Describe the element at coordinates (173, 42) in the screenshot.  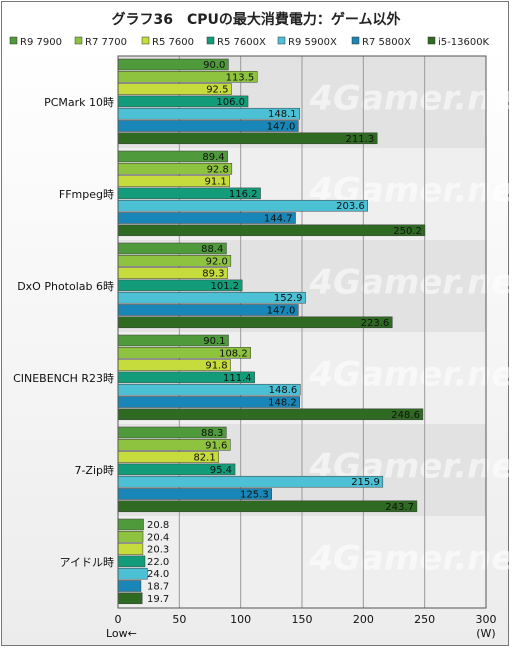
I see `legend-label: R5 7600` at that location.